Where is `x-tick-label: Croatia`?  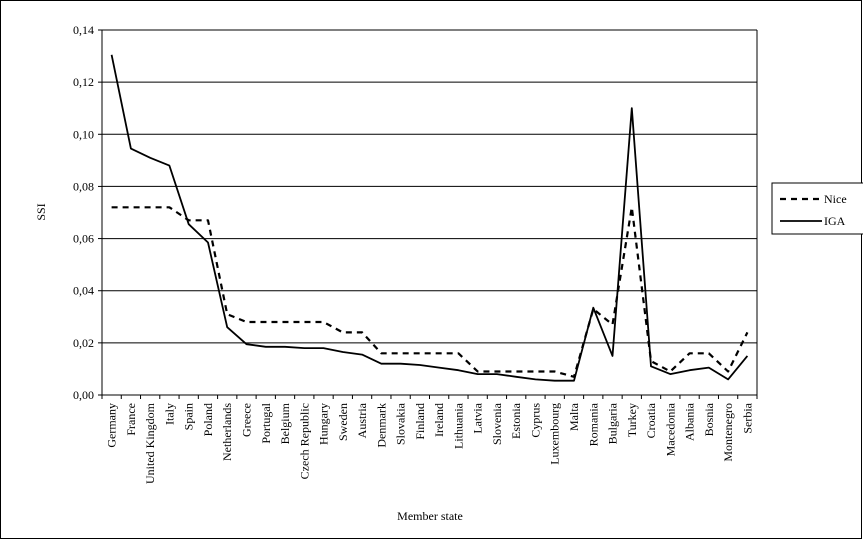
x-tick-label: Croatia is located at coordinates (651, 420).